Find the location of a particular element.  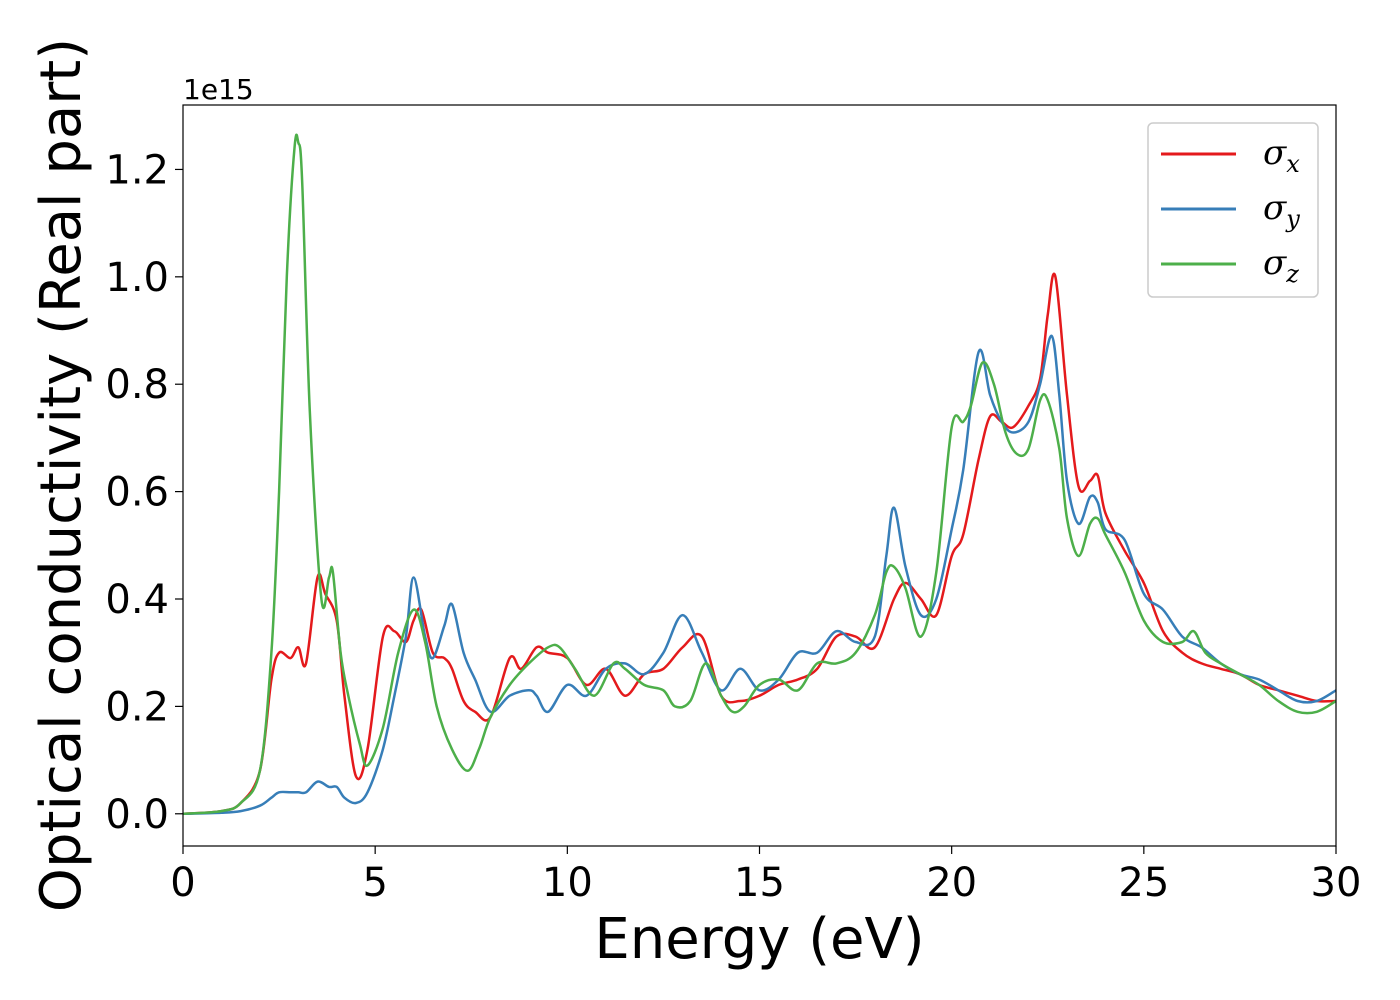

y-axis-title: Optical conductivity (Real part) is located at coordinates (61, 475).